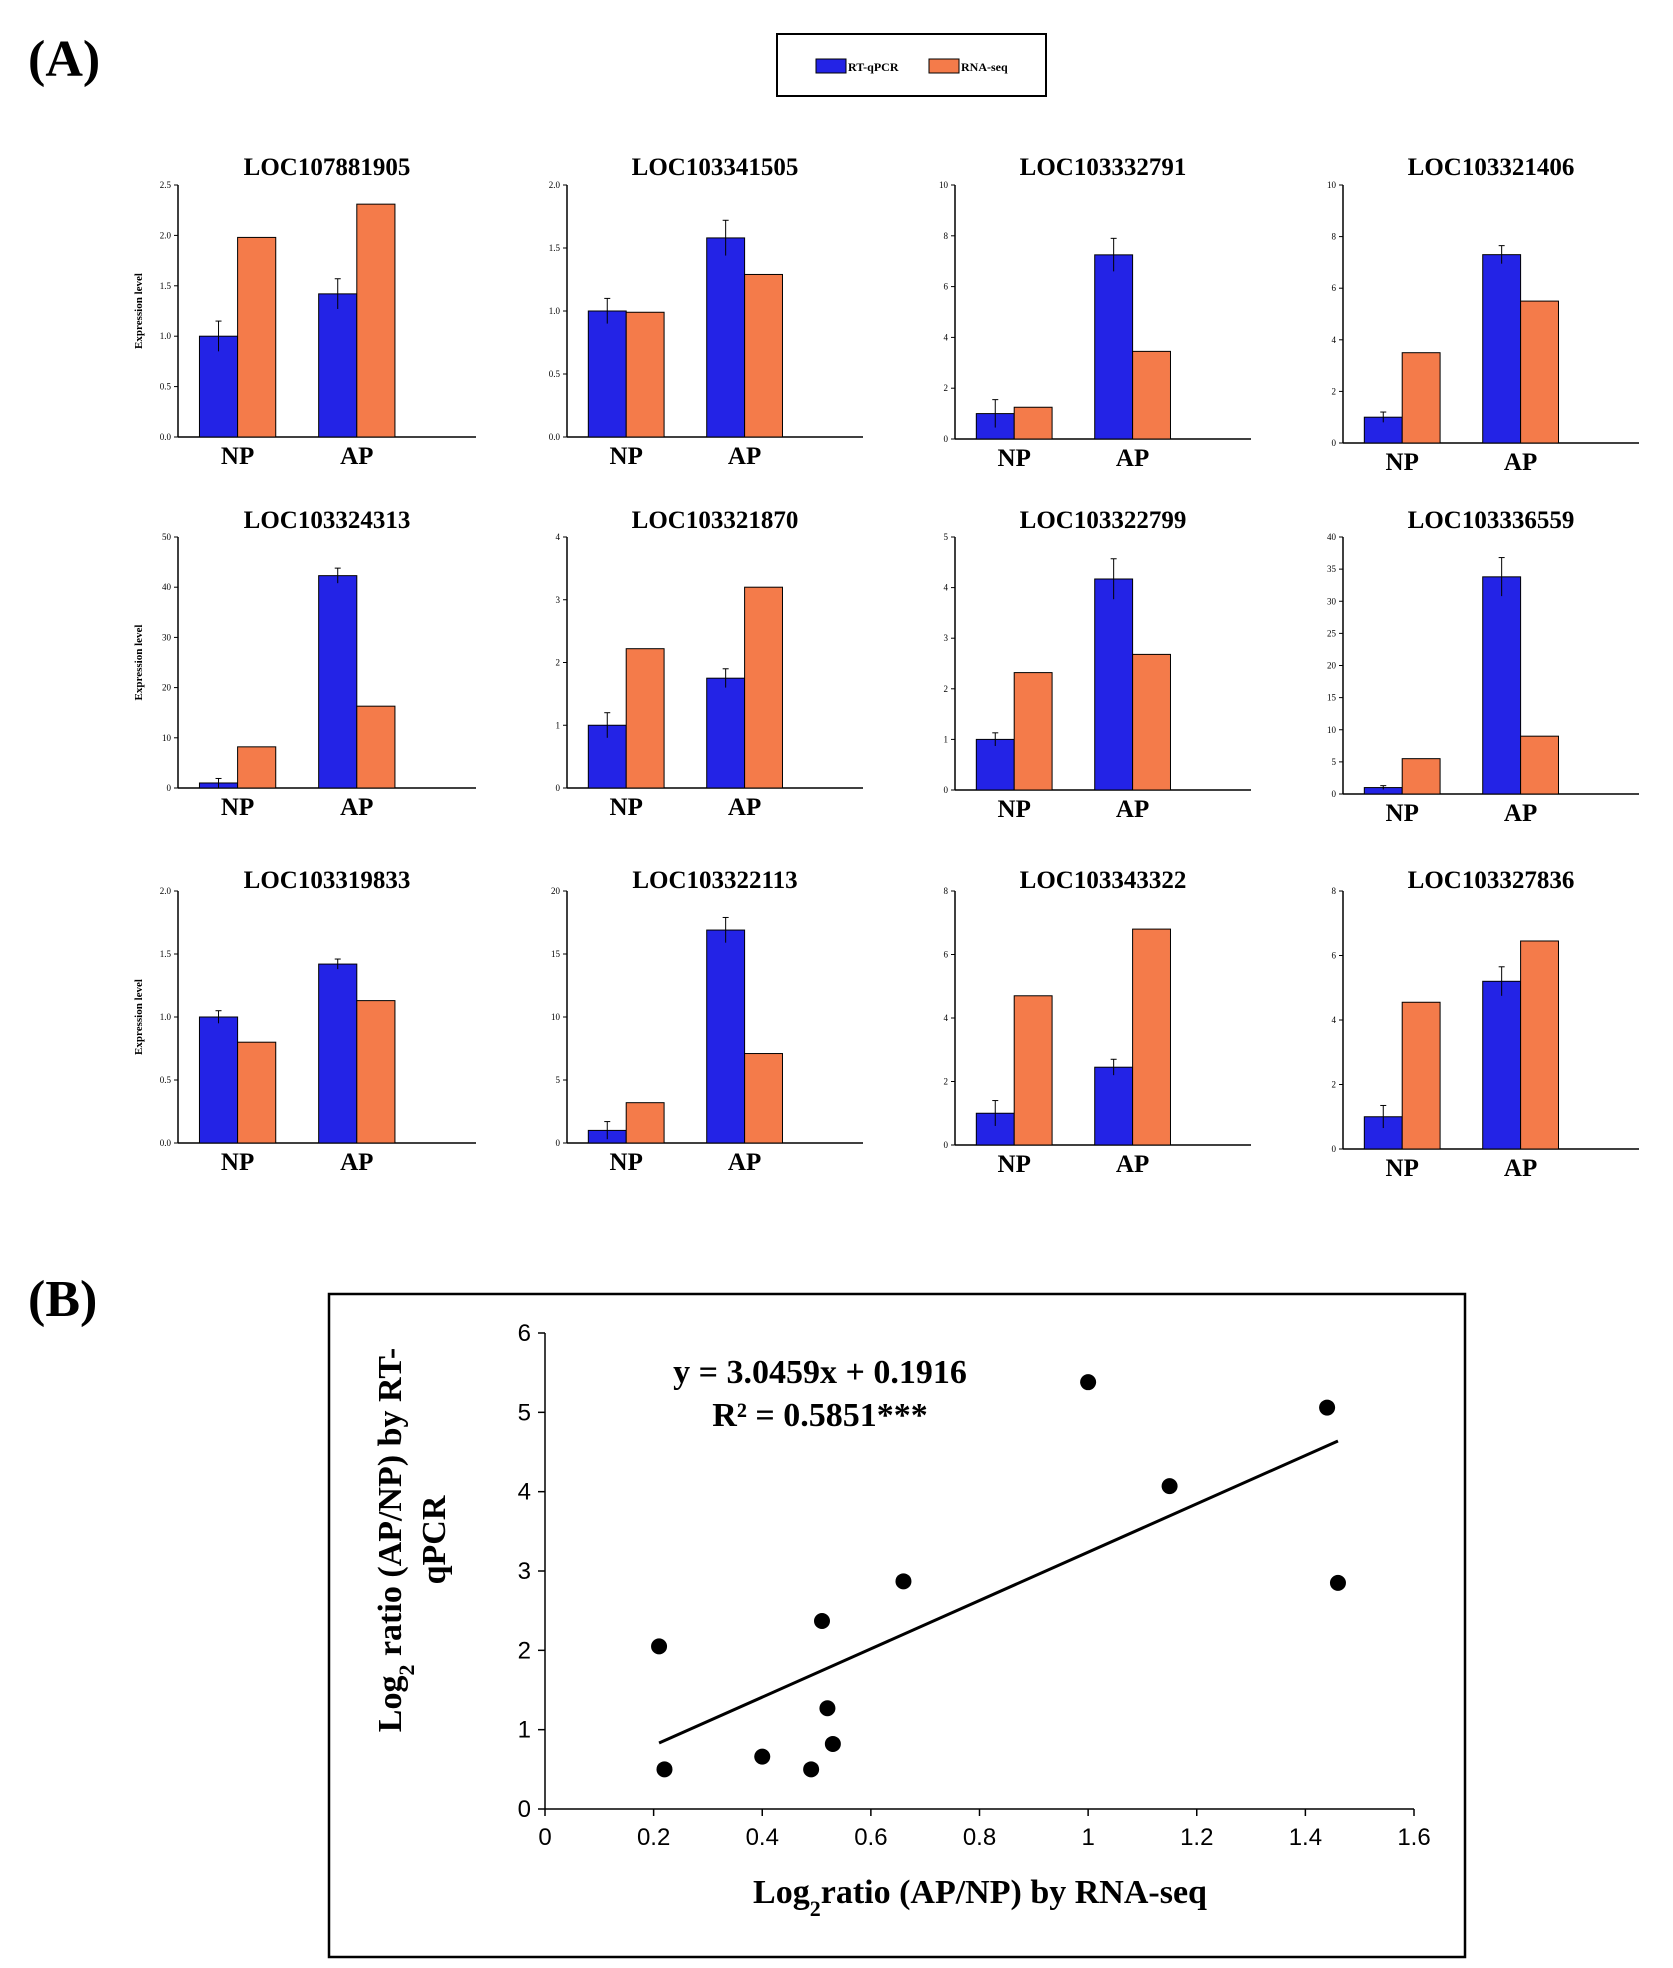 Image resolution: width=1673 pixels, height=1968 pixels. Describe the element at coordinates (166, 1143) in the screenshot. I see `y-tick-label: 0.0` at that location.